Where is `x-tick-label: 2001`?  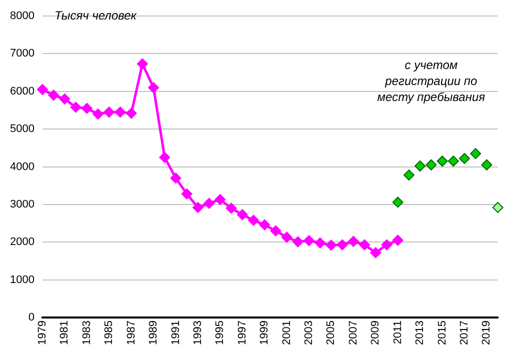
x-tick-label: 2001 is located at coordinates (286, 333).